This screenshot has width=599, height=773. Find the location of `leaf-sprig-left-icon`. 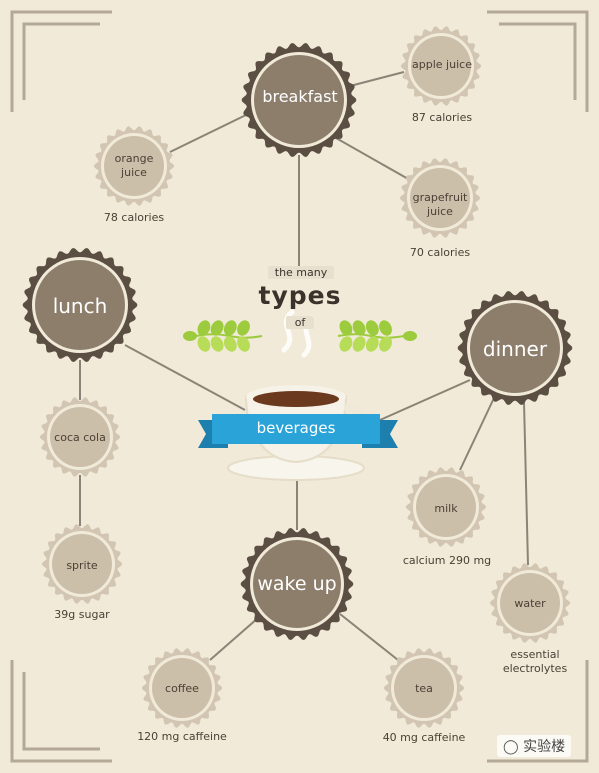

leaf-sprig-left-icon is located at coordinates (223, 336).